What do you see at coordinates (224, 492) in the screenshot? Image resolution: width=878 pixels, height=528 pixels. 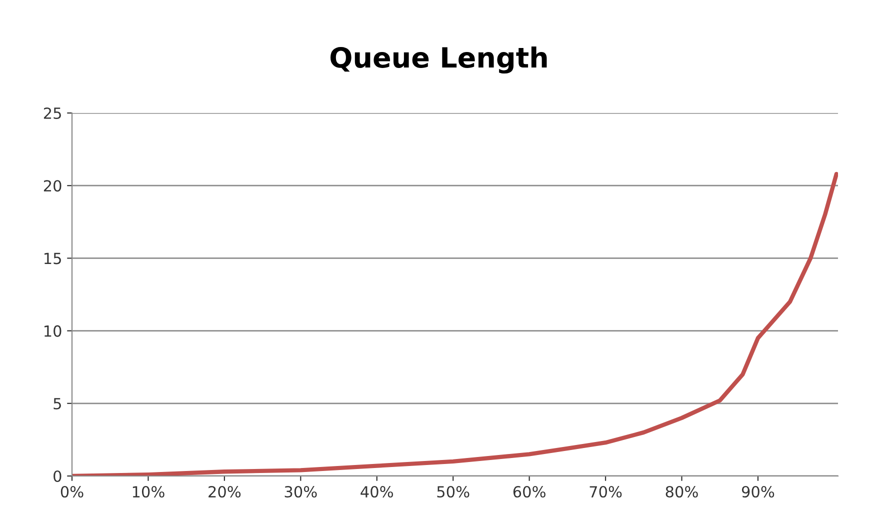 I see `x-tick-label: 20%` at bounding box center [224, 492].